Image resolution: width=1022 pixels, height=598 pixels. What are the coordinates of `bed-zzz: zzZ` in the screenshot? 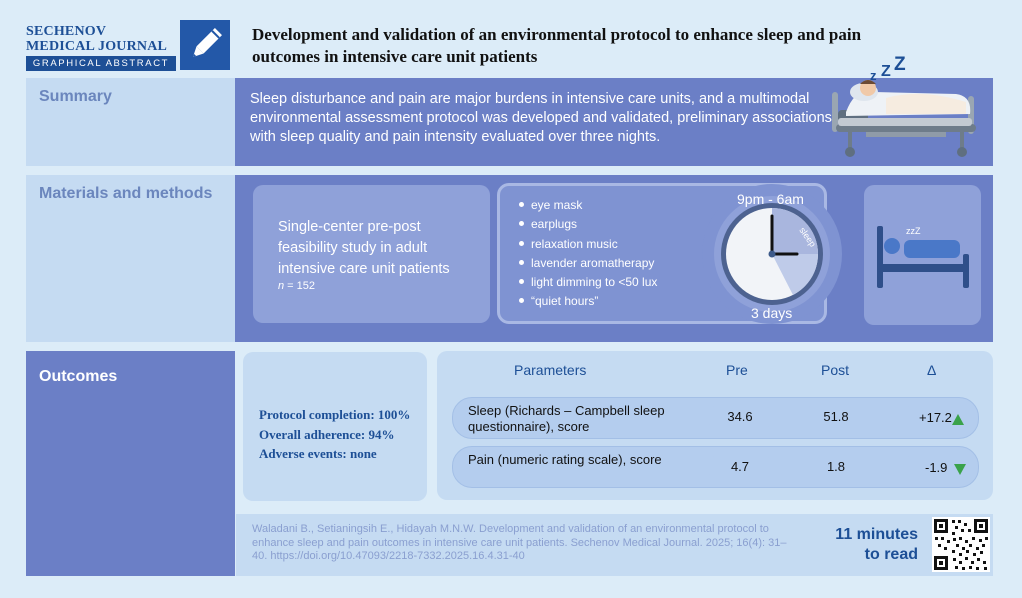 It's located at (913, 231).